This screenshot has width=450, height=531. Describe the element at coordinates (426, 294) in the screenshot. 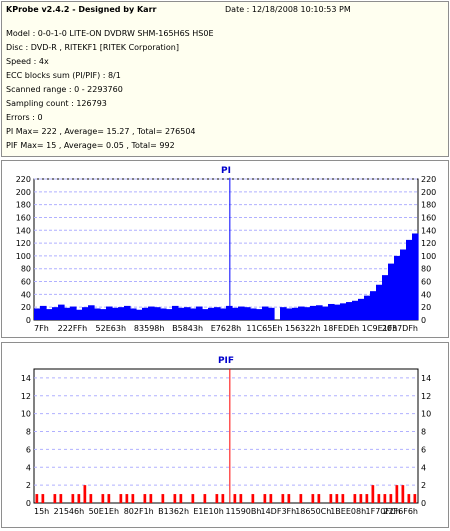

I see `y-tick-label-right: 40` at that location.